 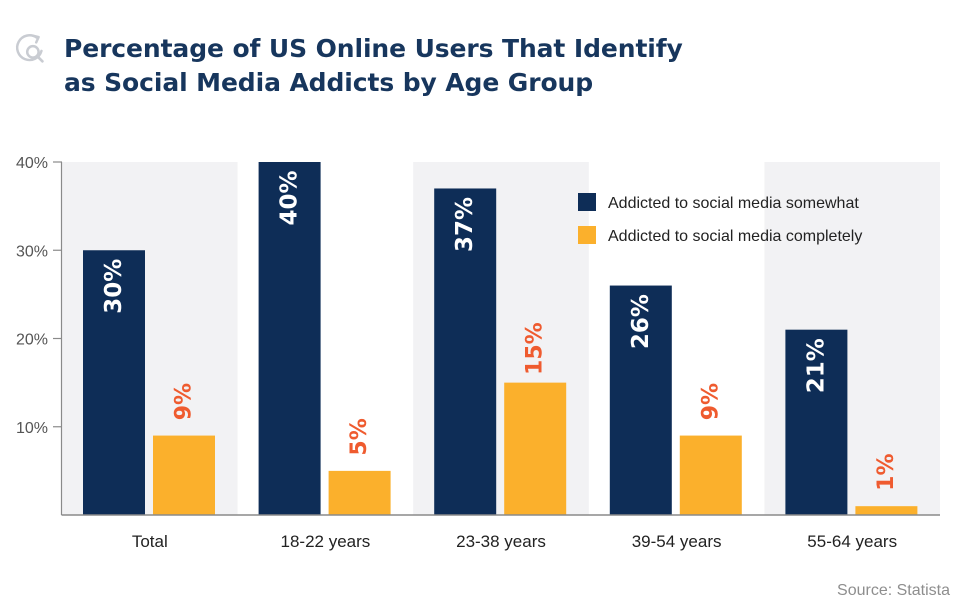 I want to click on y-tick-label: 20%, so click(x=32, y=340).